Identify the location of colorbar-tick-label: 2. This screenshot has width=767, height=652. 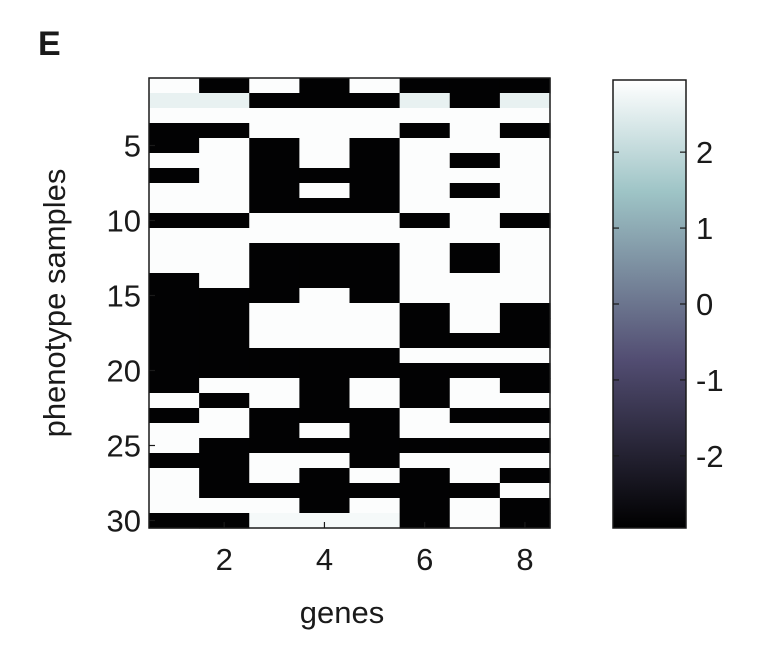
(704, 152).